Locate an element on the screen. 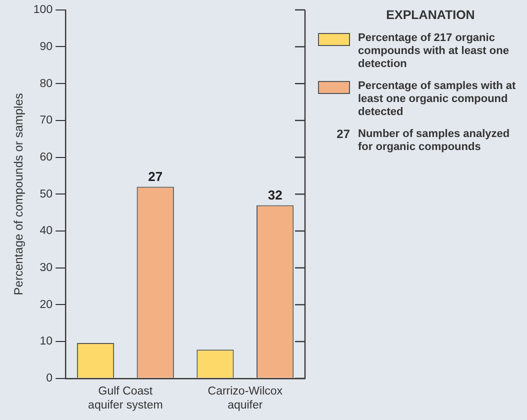 The height and width of the screenshot is (420, 527). y-tick-label: 70 is located at coordinates (46, 120).